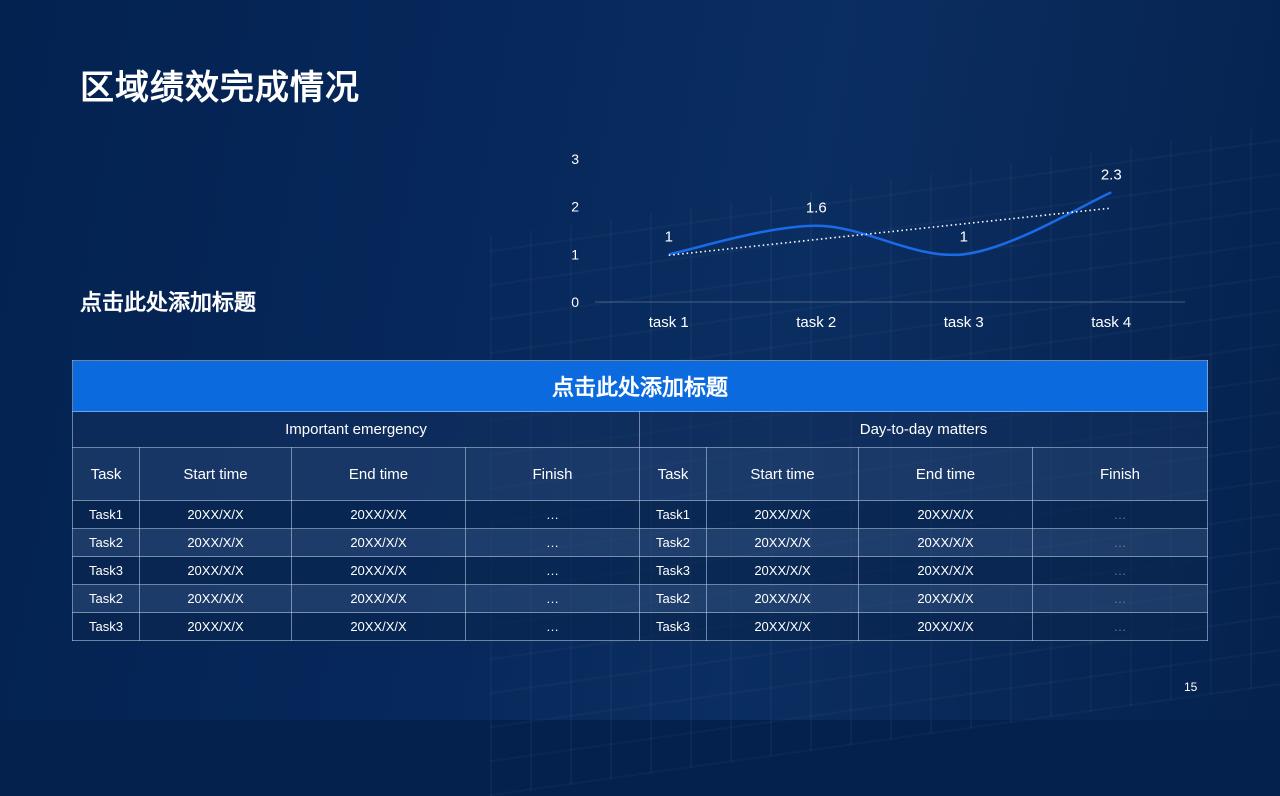 This screenshot has height=796, width=1280. What do you see at coordinates (890, 232) in the screenshot?
I see `trendline` at bounding box center [890, 232].